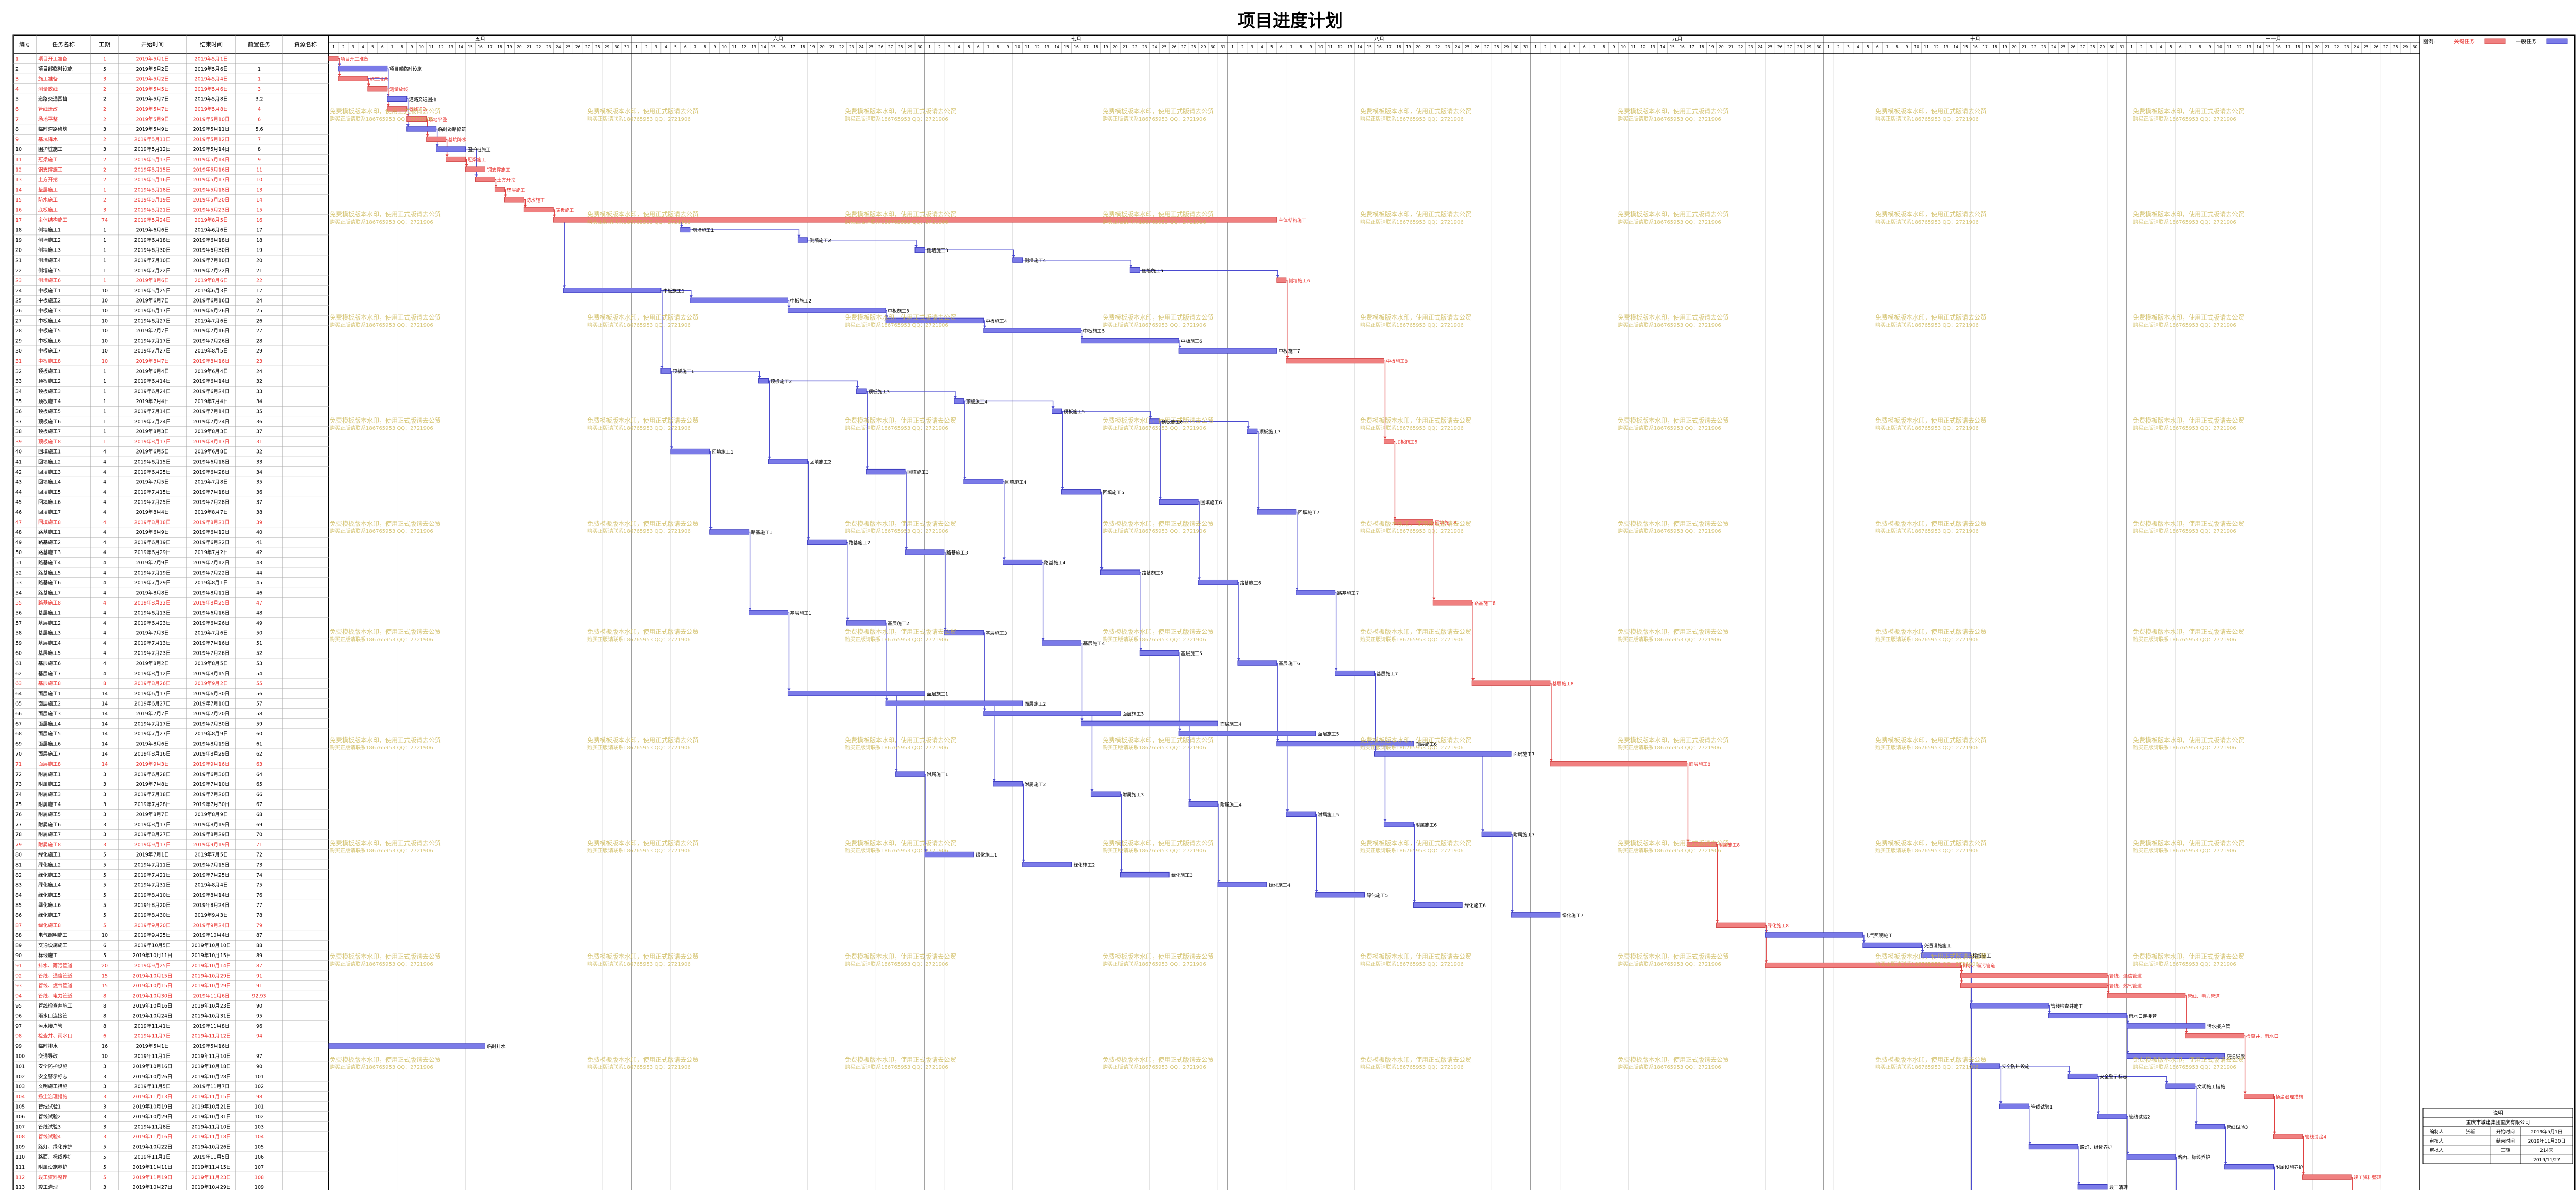  I want to click on day-tick-label: 22, so click(841, 47).